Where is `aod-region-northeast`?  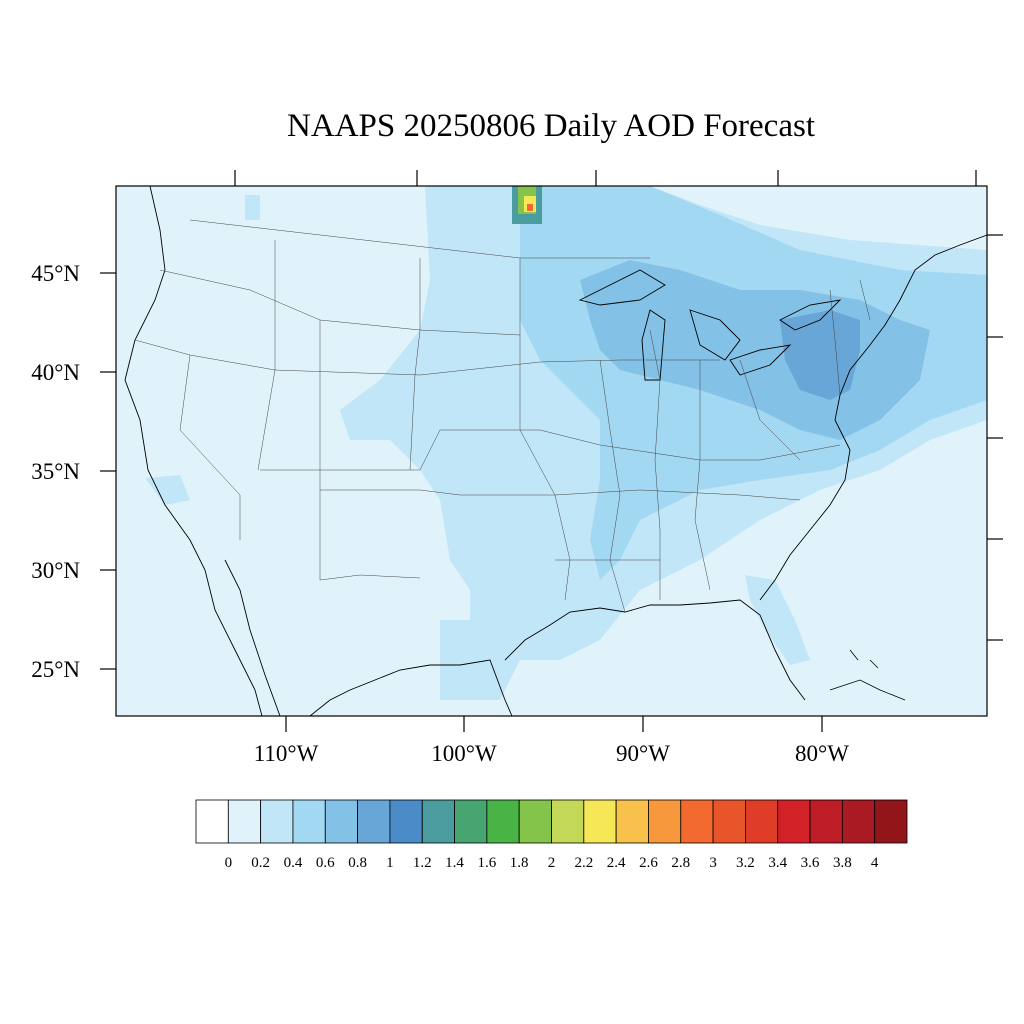
aod-region-northeast is located at coordinates (755, 350).